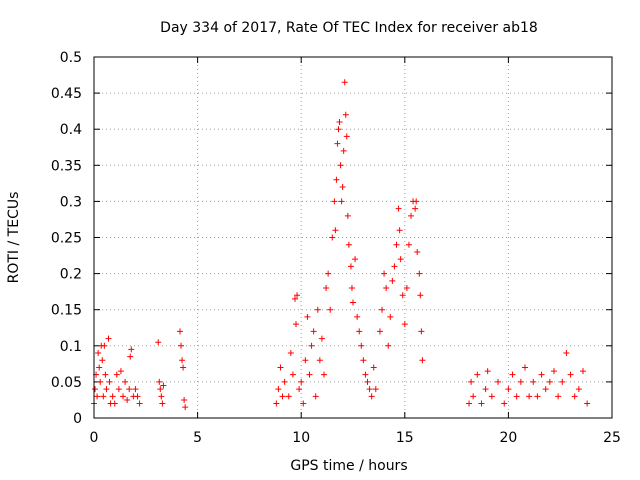 The width and height of the screenshot is (640, 480). Describe the element at coordinates (94, 438) in the screenshot. I see `x-tick-label: 0` at that location.